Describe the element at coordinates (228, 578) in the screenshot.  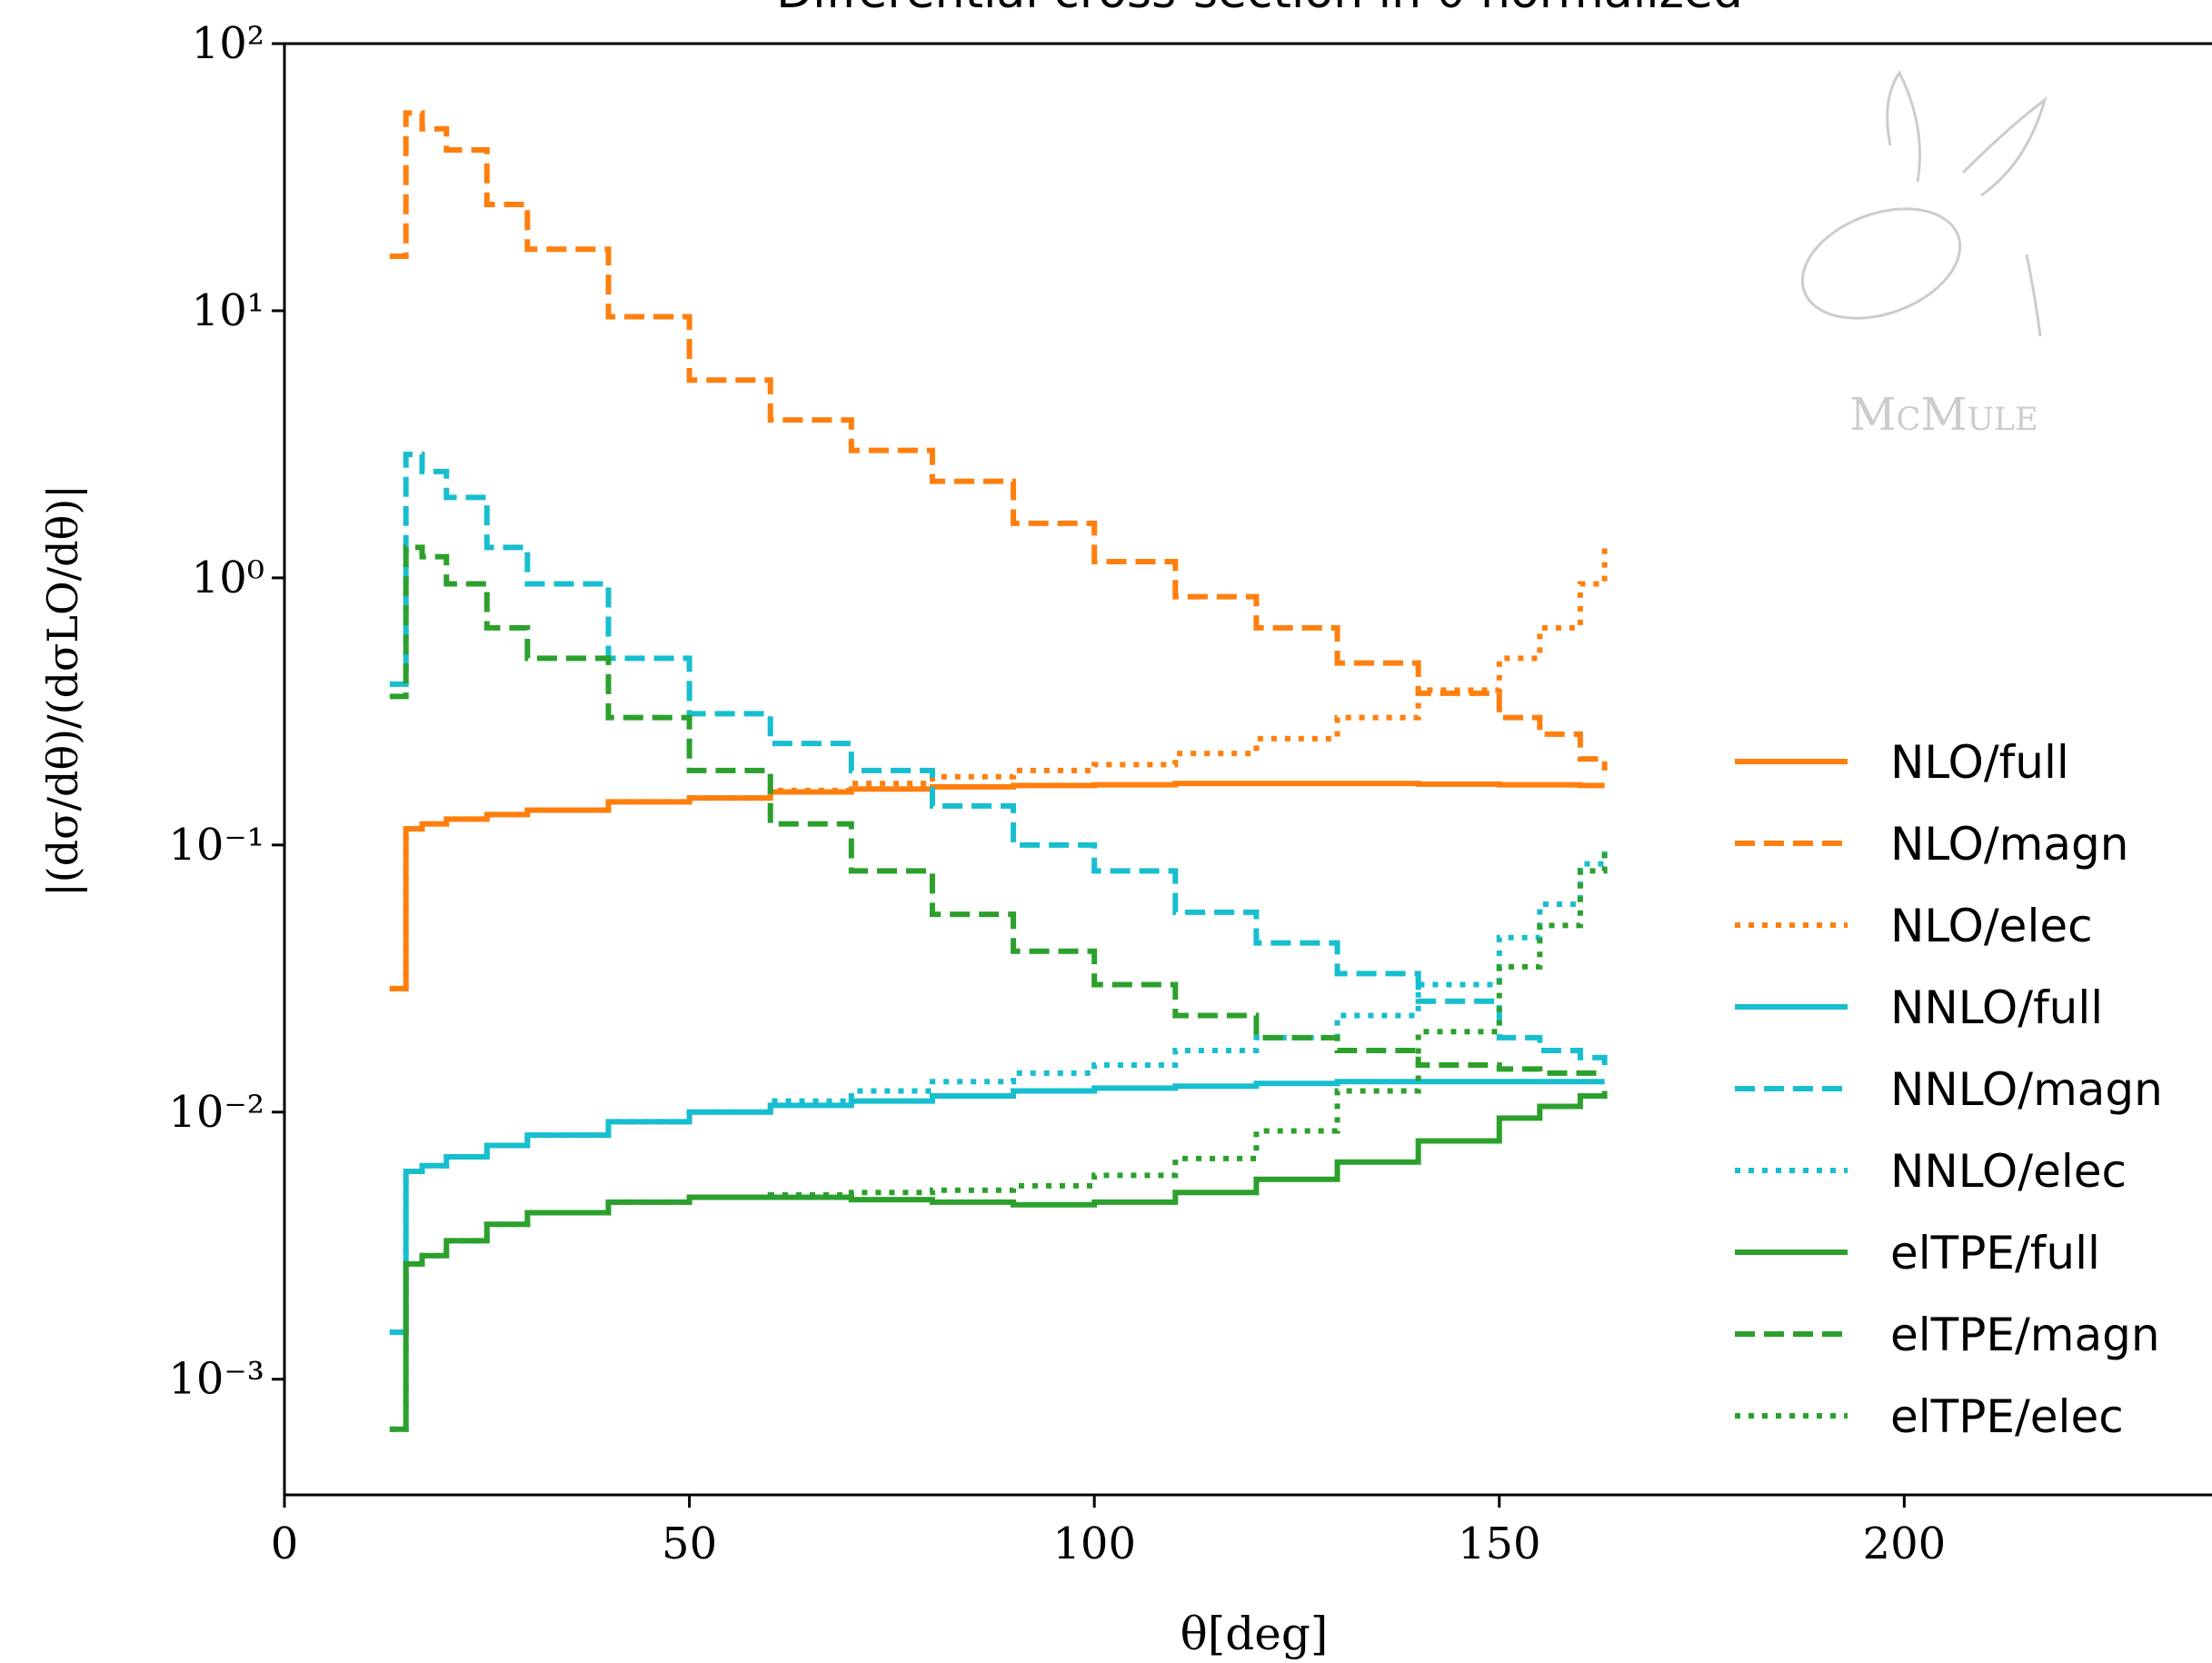
I see `y-tick-label: 10⁰` at that location.